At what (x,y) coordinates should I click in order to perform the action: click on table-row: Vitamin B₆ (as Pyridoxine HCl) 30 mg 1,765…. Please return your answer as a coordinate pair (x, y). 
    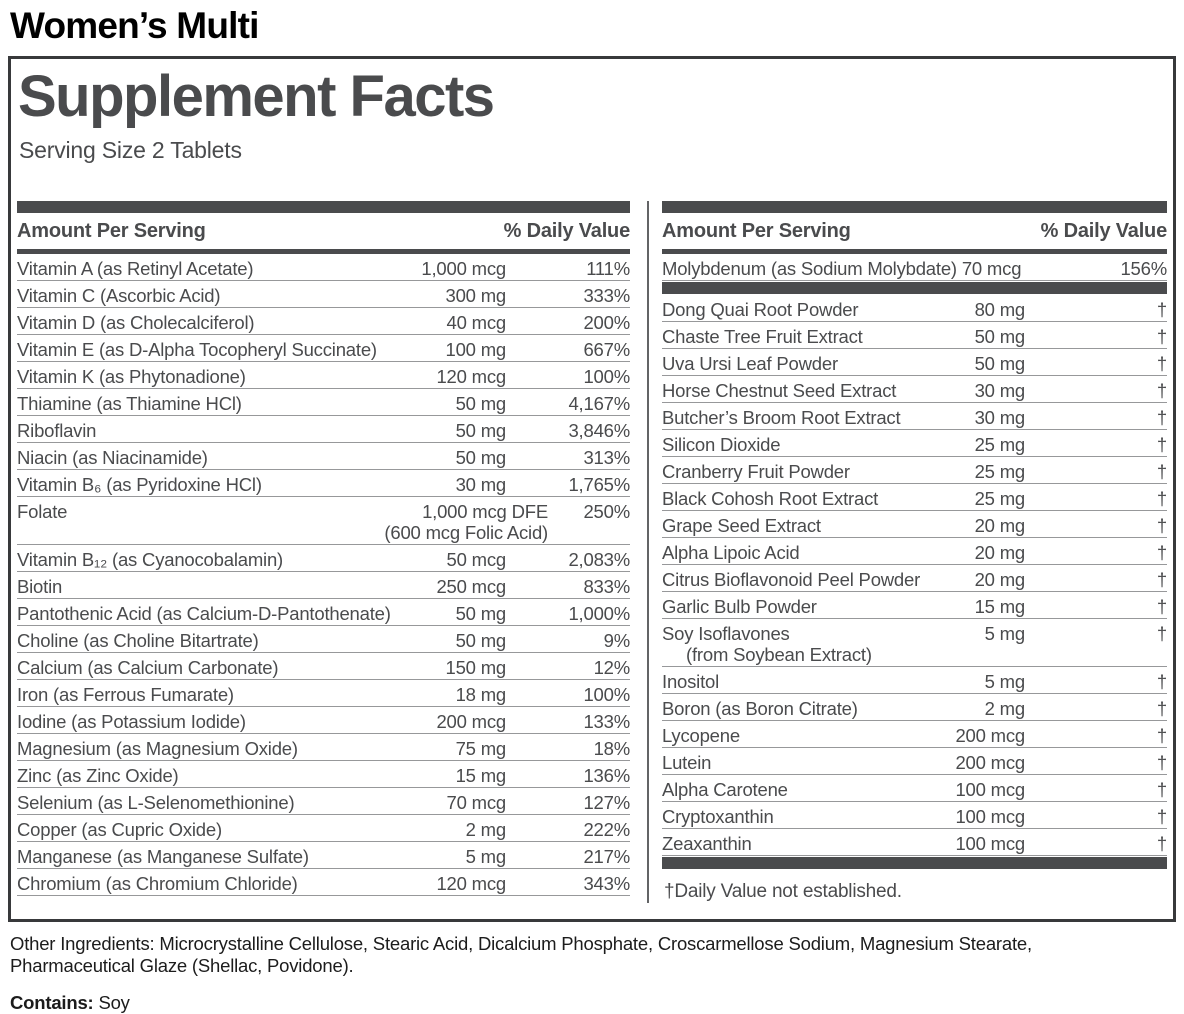
    Looking at the image, I should click on (323, 483).